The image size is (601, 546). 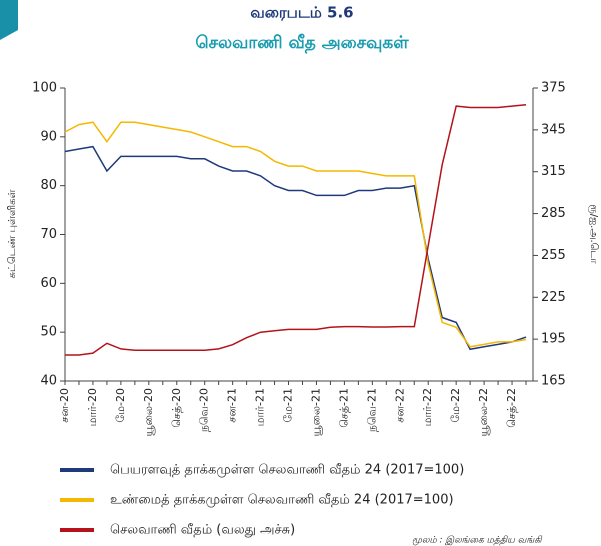 I want to click on legend-label: செலவாணி வீதம் (வலது அச்சு), so click(x=202, y=530).